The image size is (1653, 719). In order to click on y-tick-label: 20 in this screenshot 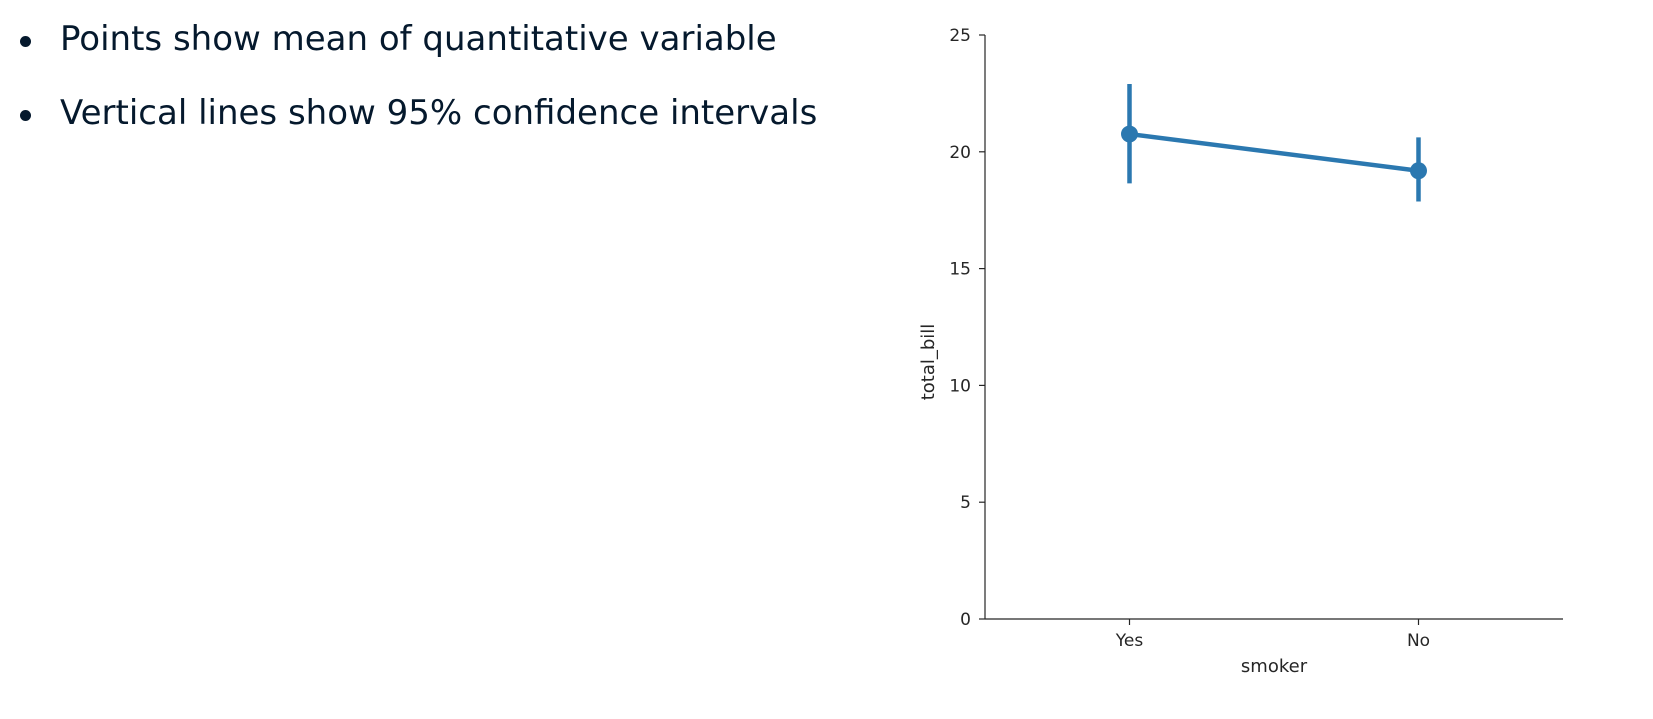, I will do `click(960, 153)`.